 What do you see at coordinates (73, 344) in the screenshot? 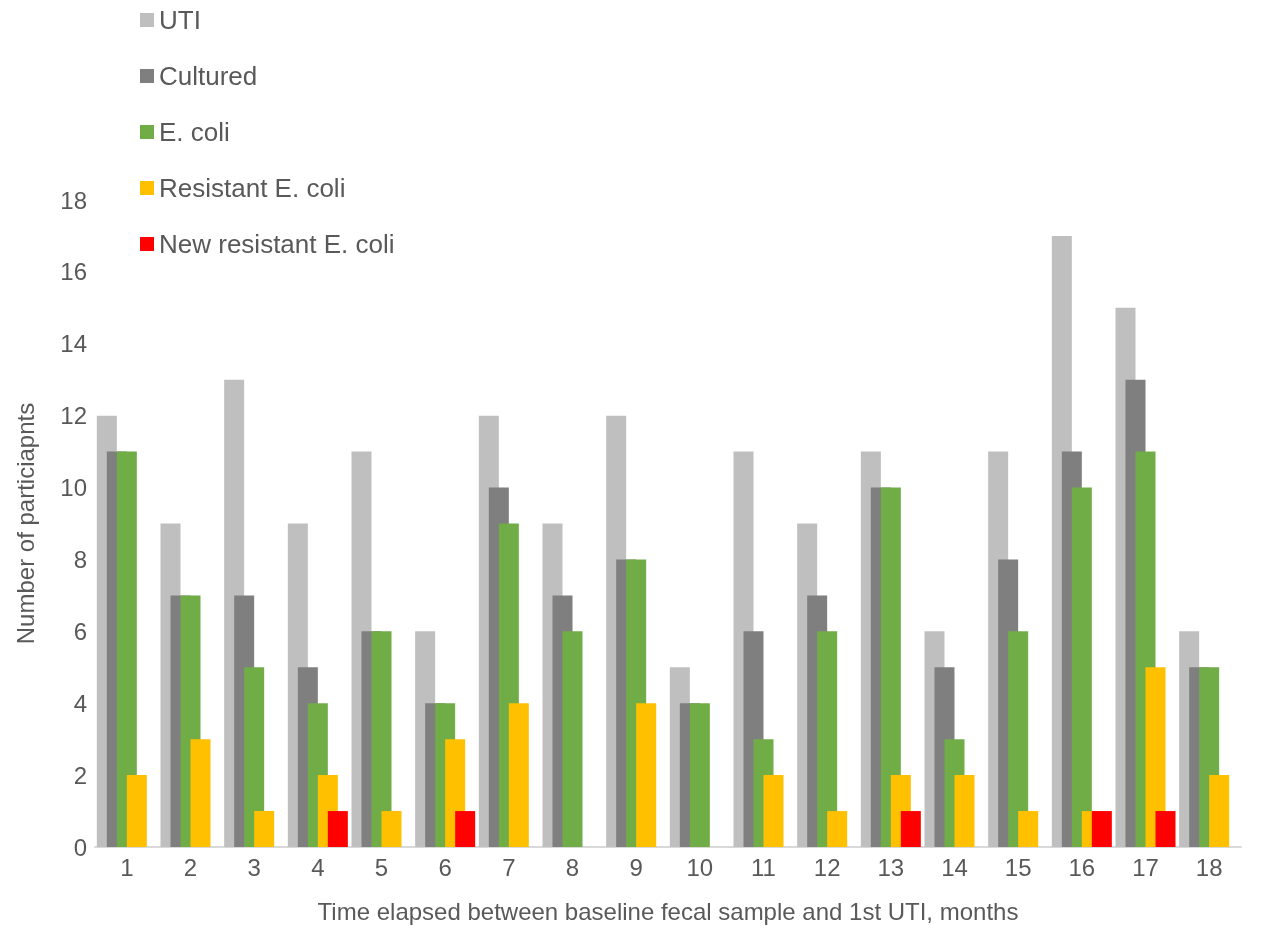
I see `y-tick-label: 14` at bounding box center [73, 344].